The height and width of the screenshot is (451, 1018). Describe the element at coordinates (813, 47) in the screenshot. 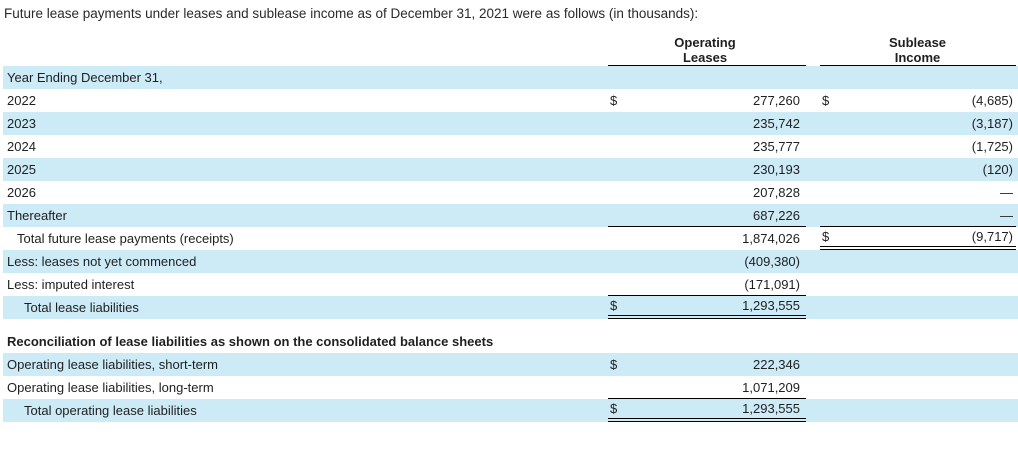

I see `column-gap` at that location.